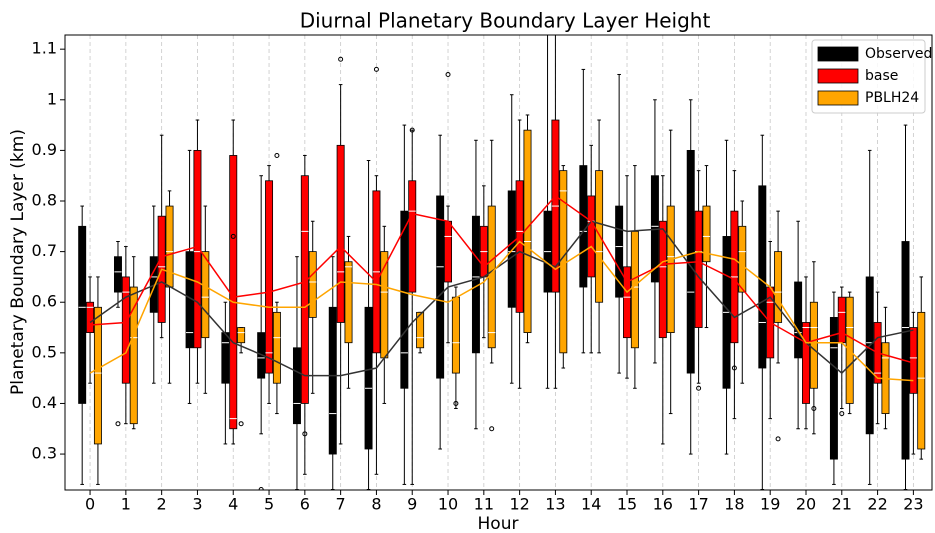 The image size is (935, 533). I want to click on y-tick-label: 0.7, so click(44, 250).